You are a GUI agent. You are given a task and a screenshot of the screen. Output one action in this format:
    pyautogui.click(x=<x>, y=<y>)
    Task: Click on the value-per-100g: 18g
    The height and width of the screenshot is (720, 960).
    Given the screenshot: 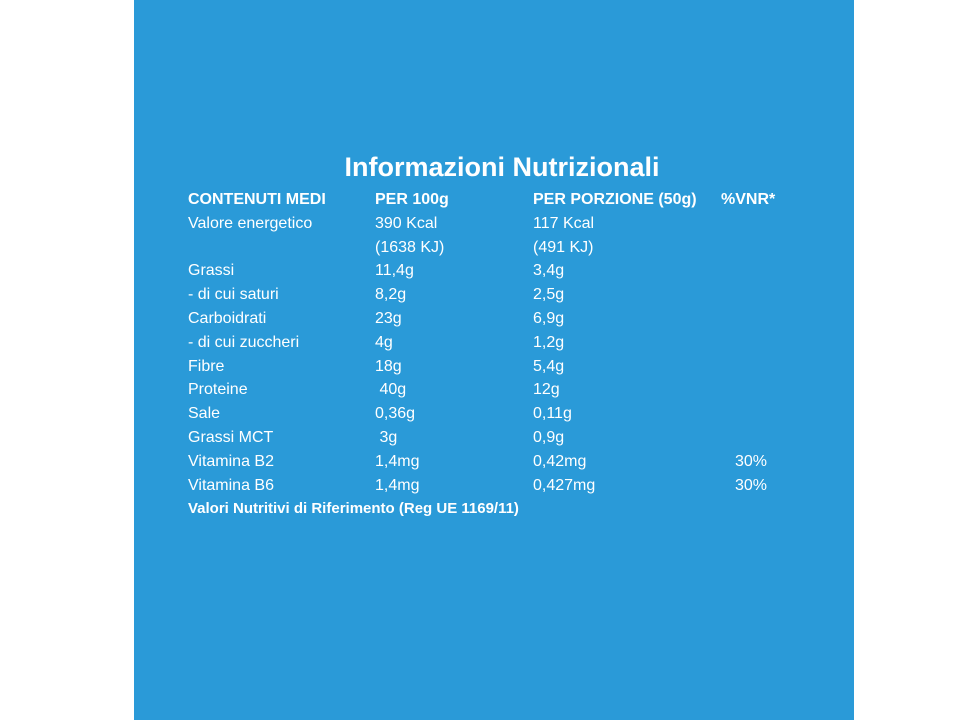 What is the action you would take?
    pyautogui.click(x=388, y=366)
    